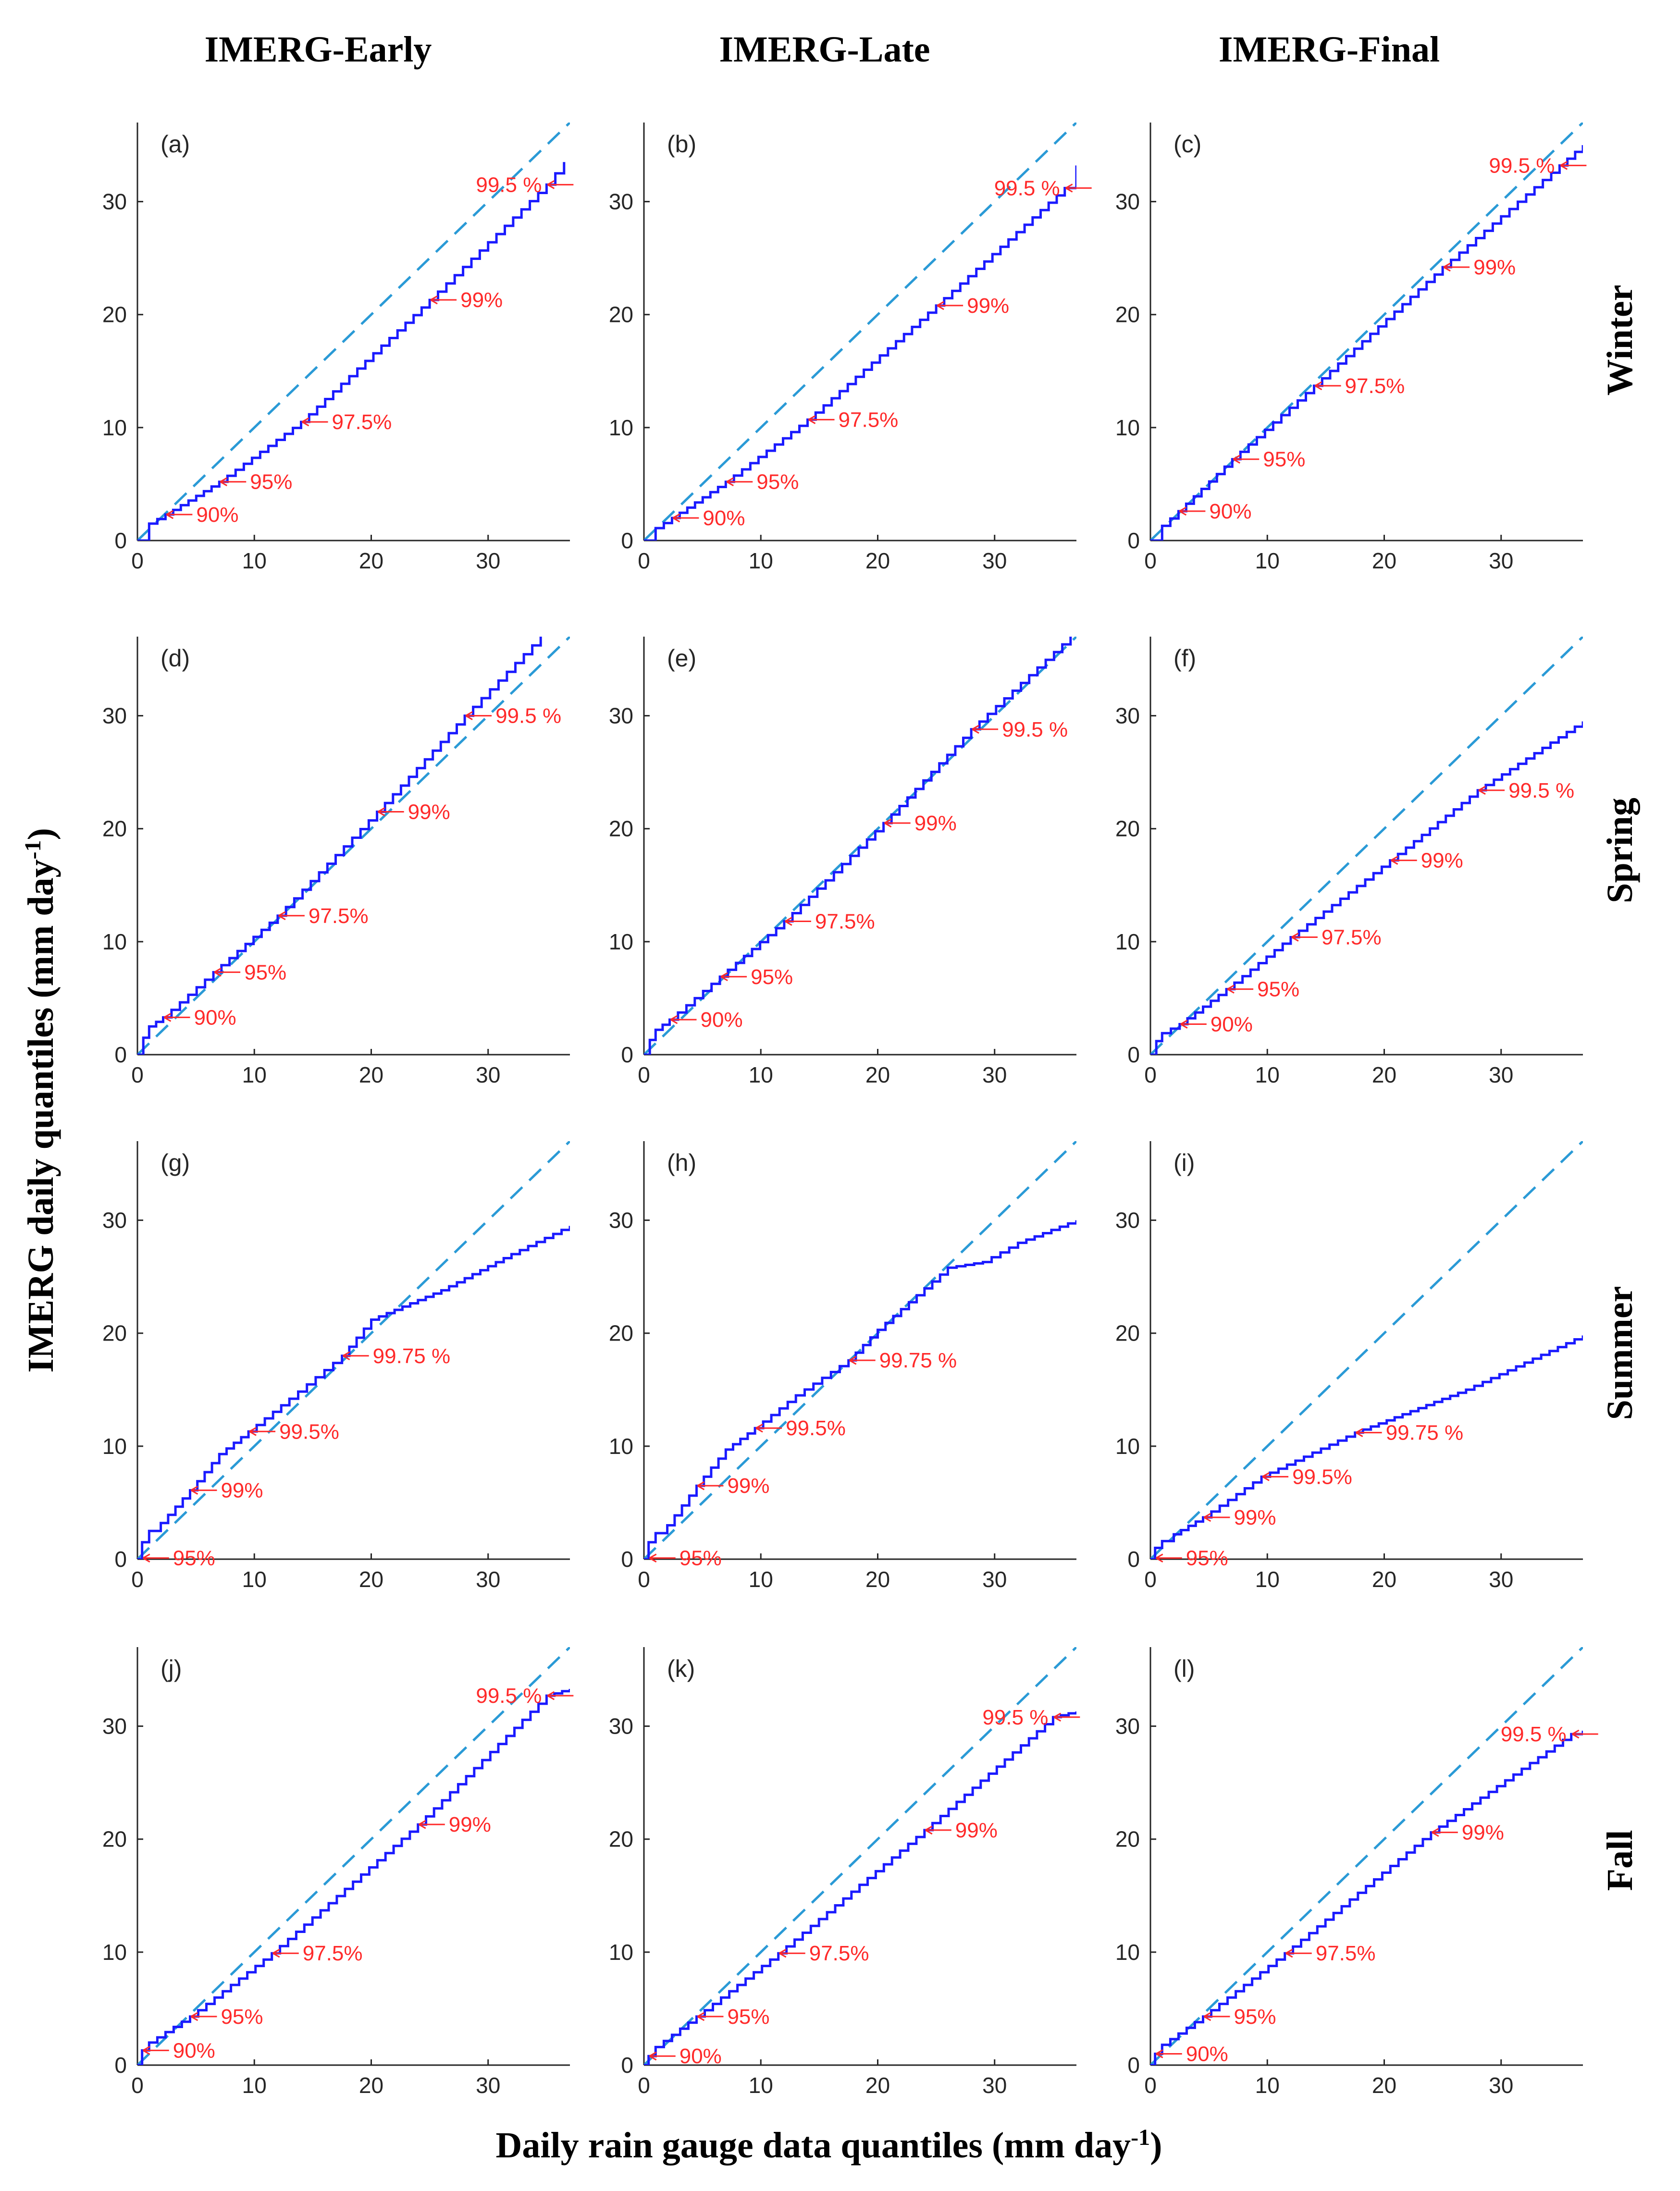 This screenshot has width=1680, height=2191. Describe the element at coordinates (41, 834) in the screenshot. I see `y-axis-label-end: )` at that location.